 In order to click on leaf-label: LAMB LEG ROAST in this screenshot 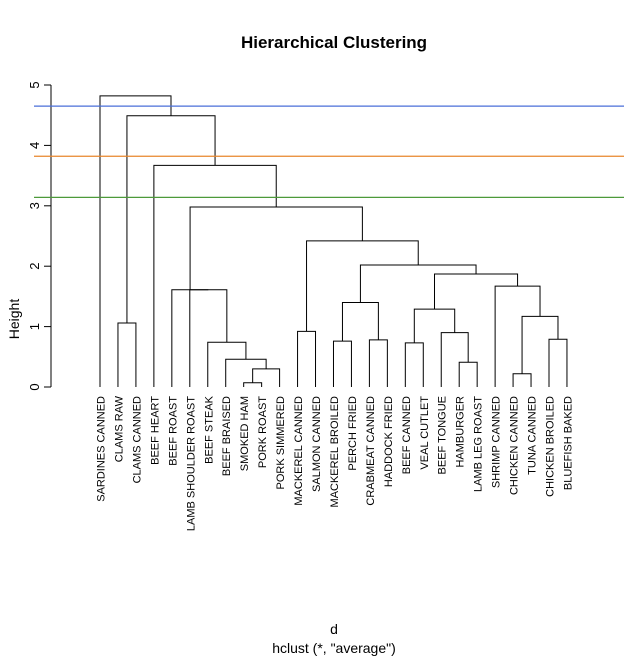, I will do `click(479, 444)`.